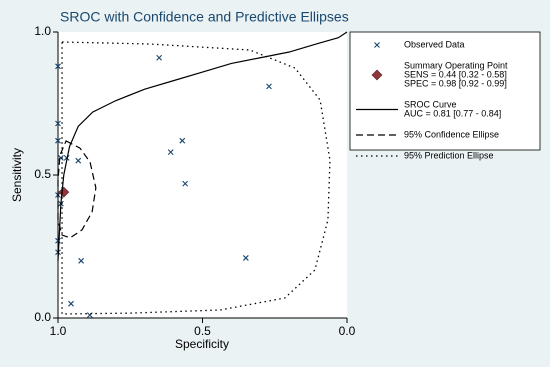  I want to click on x-tick-label: 1.0, so click(58, 331).